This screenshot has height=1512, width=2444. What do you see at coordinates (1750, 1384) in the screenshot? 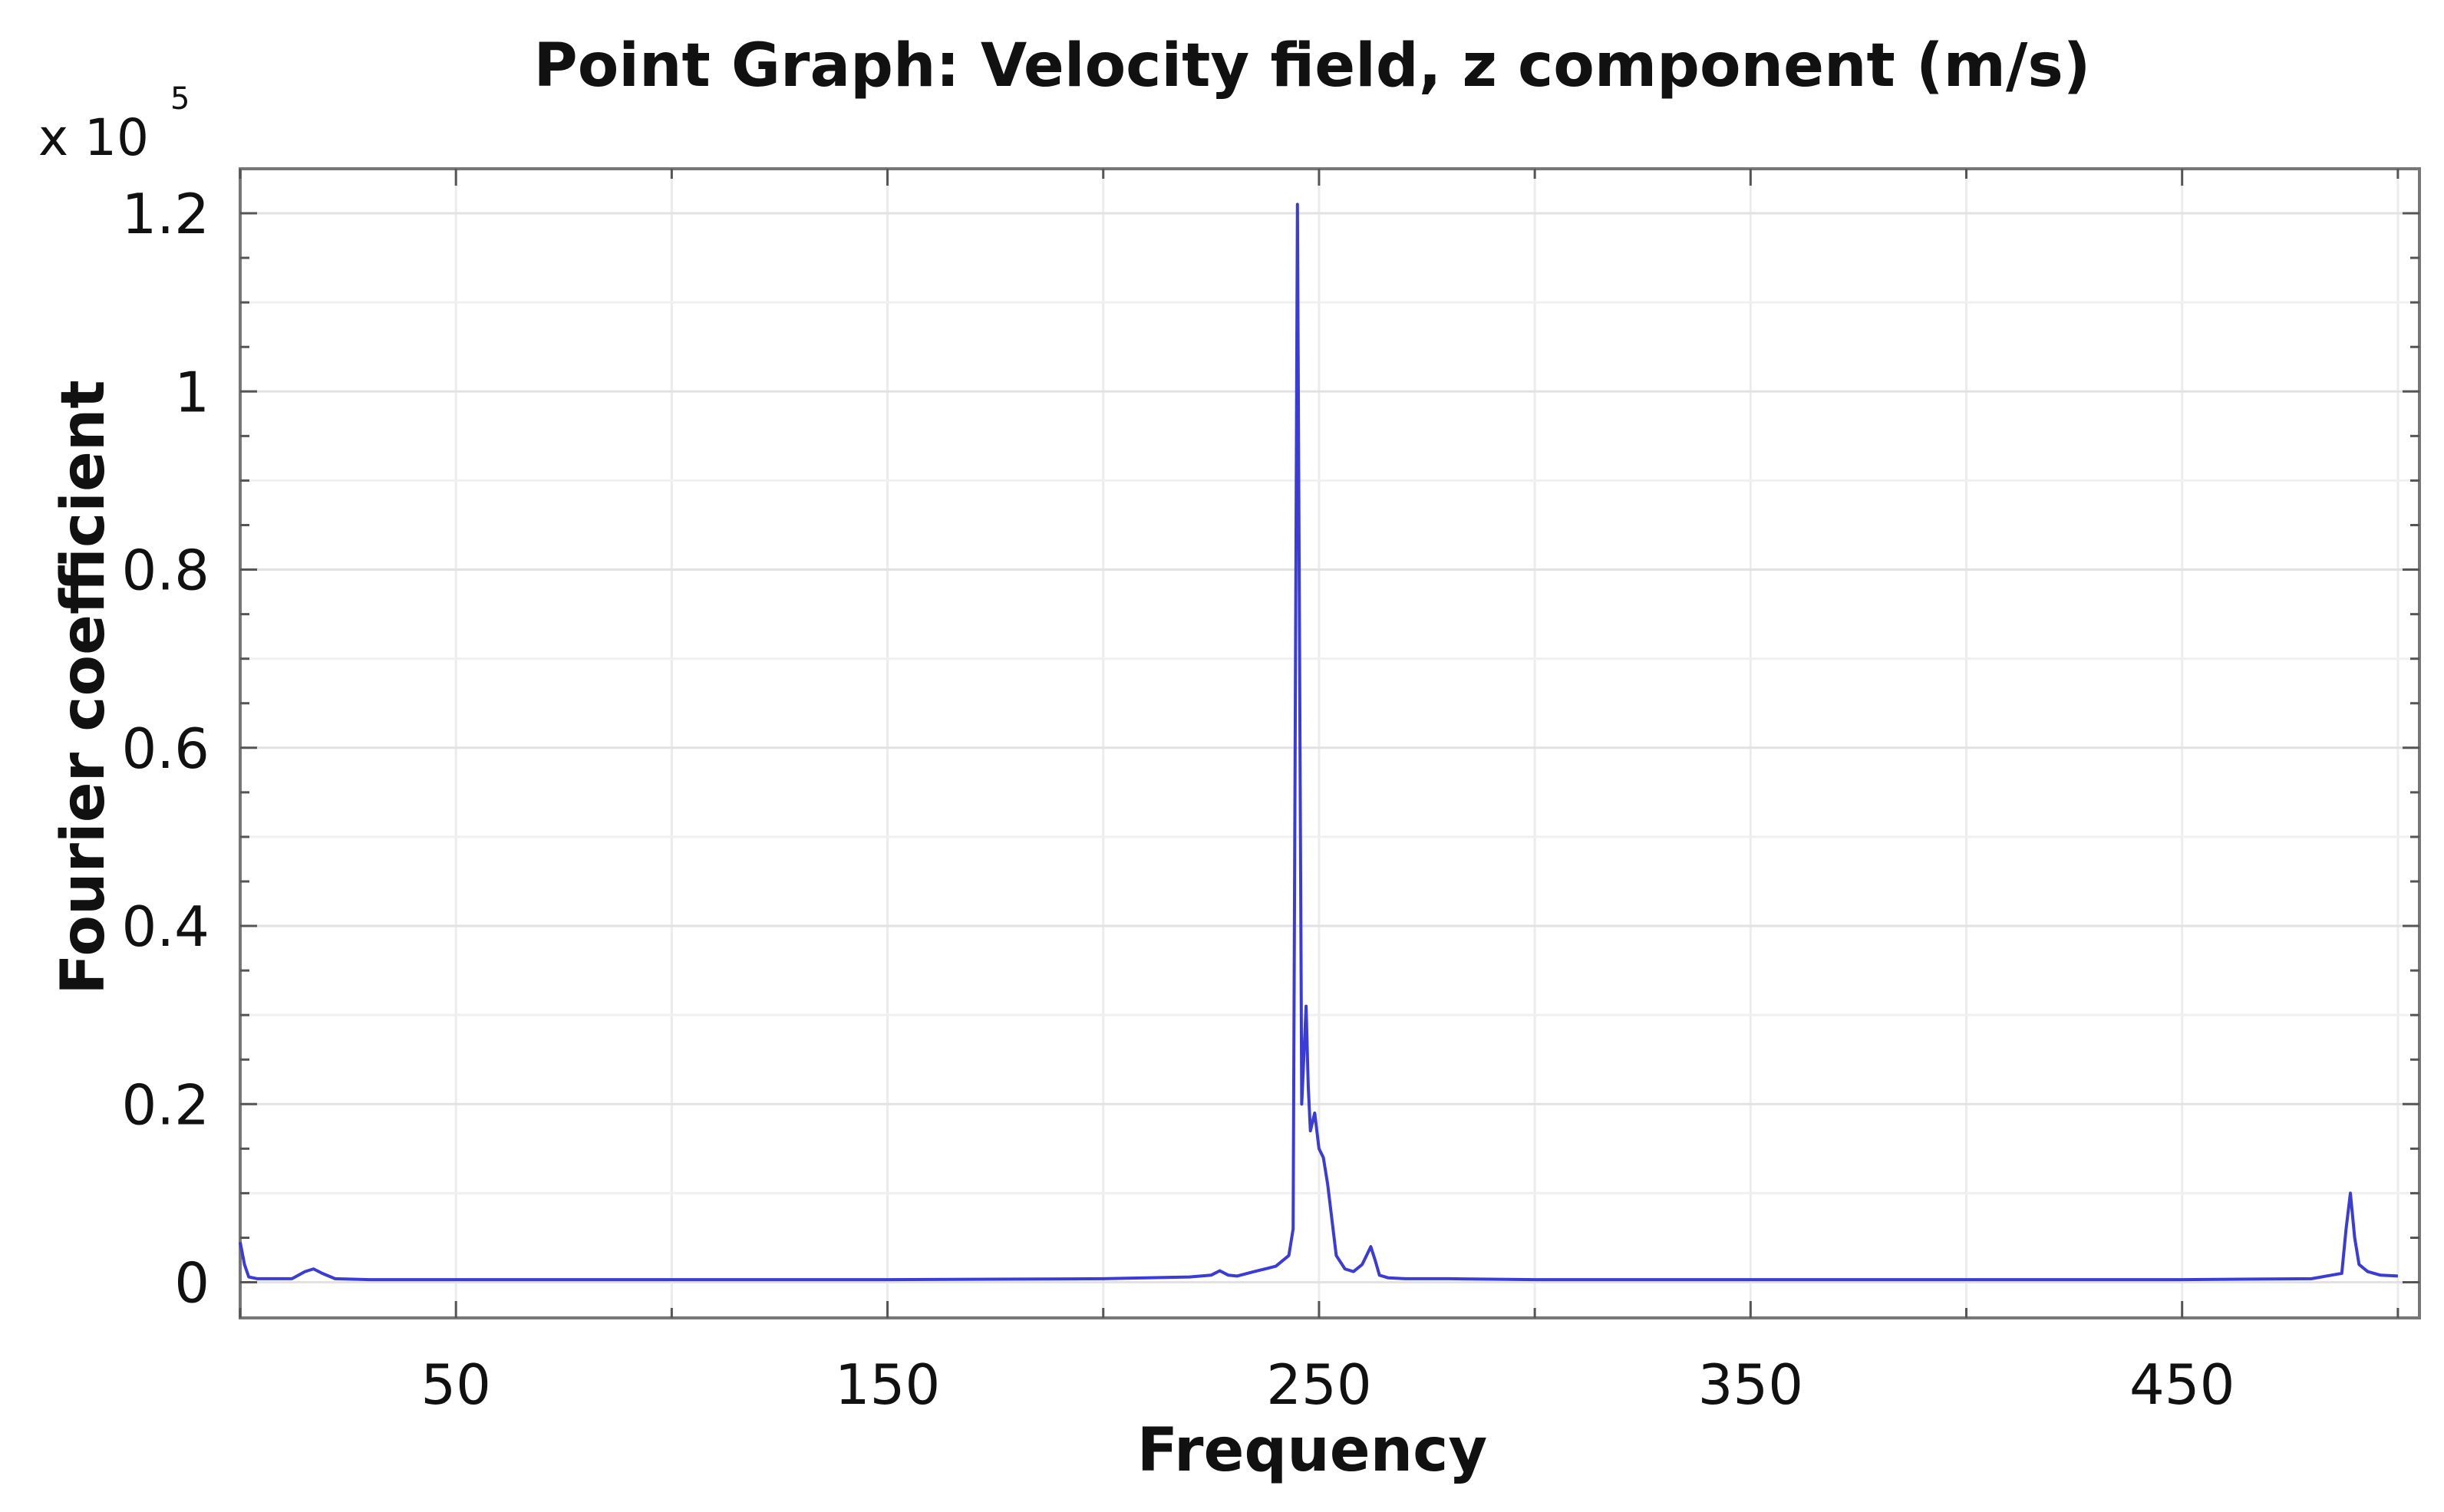
I see `x-tick-label: 350` at bounding box center [1750, 1384].